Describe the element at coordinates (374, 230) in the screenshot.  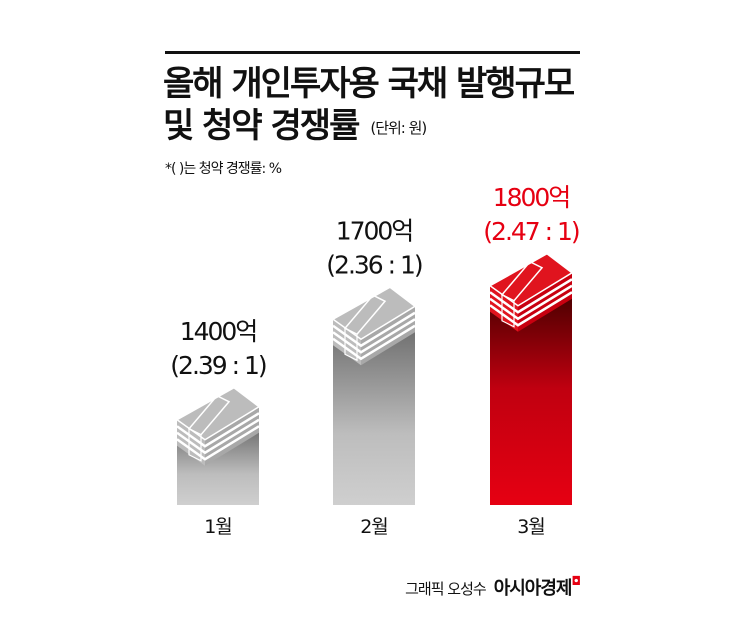
I see `value-label: 1700억` at that location.